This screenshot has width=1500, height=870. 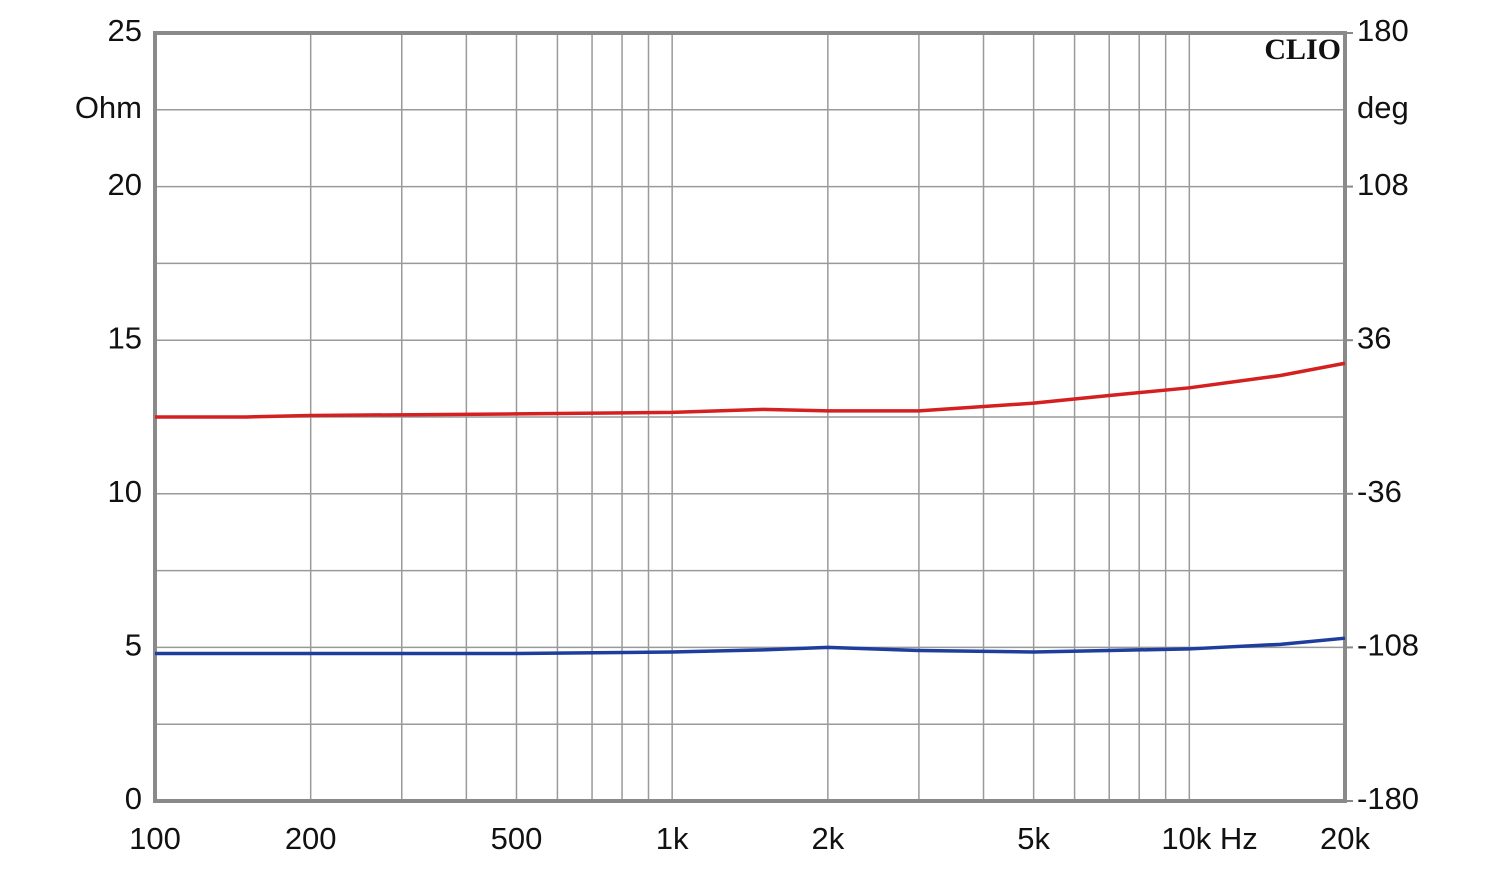 What do you see at coordinates (125, 184) in the screenshot?
I see `y-tick-label: 20` at bounding box center [125, 184].